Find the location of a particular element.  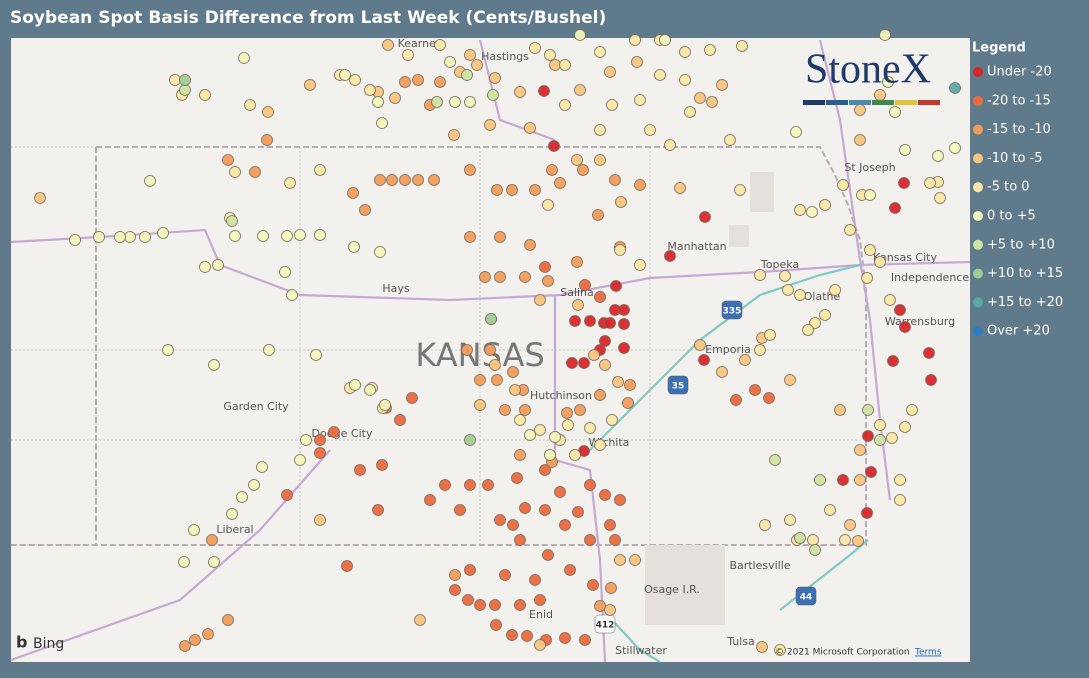

road-shield is located at coordinates (678, 385).